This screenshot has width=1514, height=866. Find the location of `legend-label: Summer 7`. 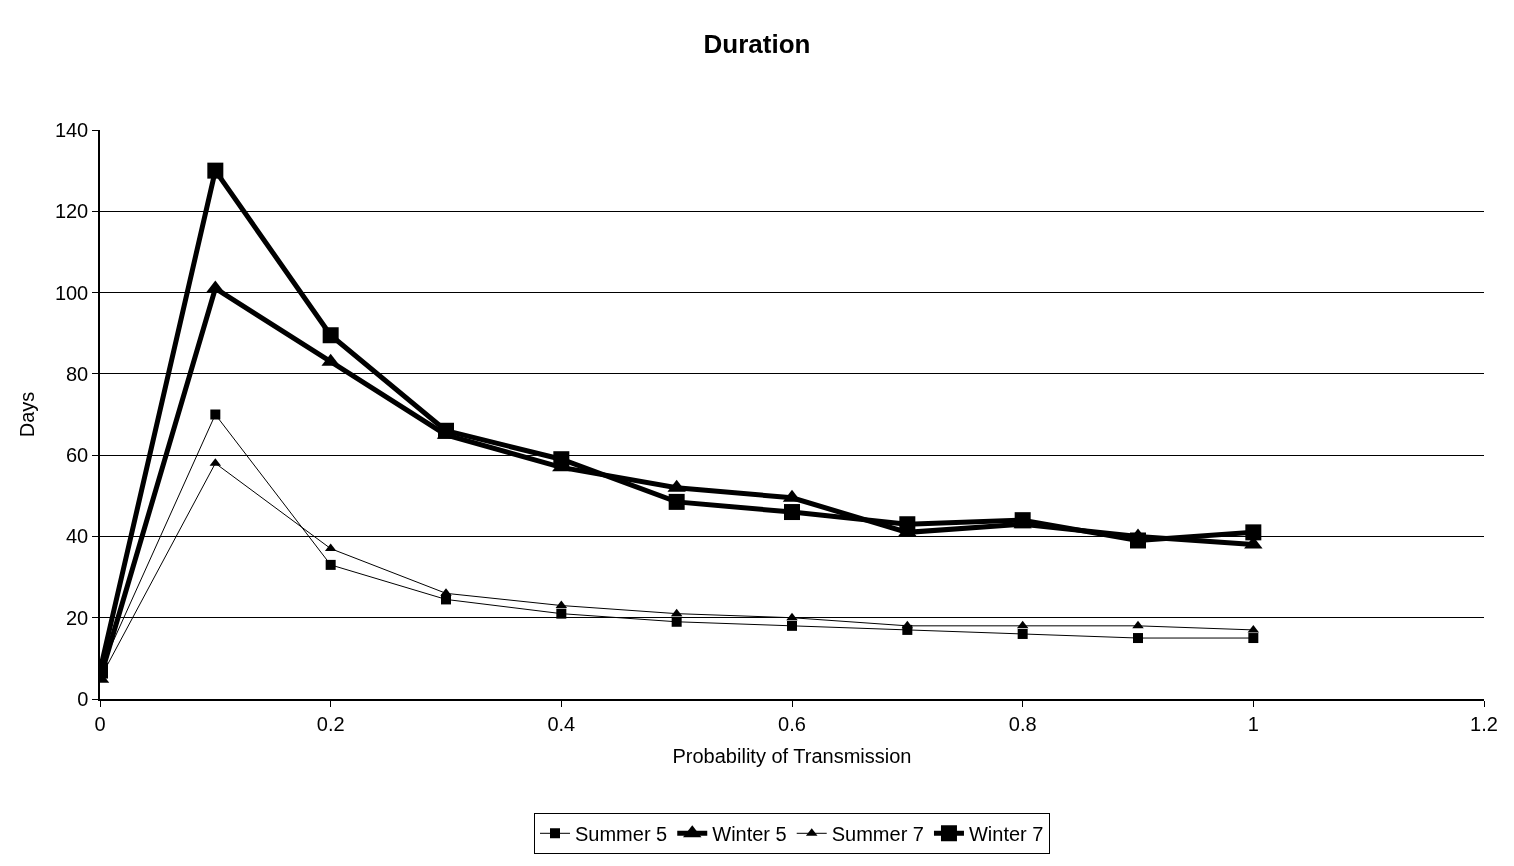

legend-label: Summer 7 is located at coordinates (877, 834).